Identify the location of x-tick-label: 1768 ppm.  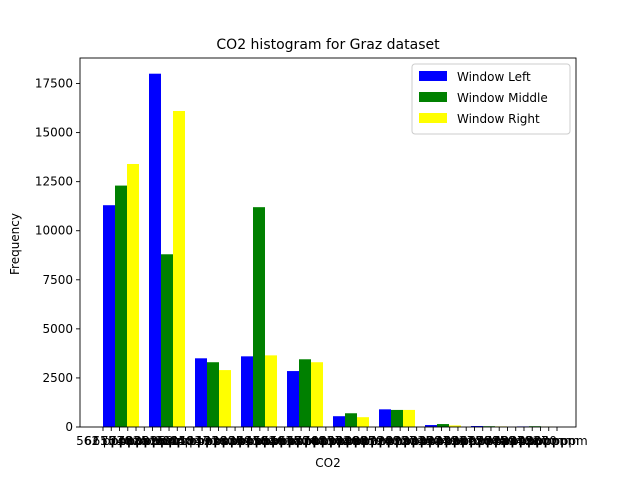
(325, 441).